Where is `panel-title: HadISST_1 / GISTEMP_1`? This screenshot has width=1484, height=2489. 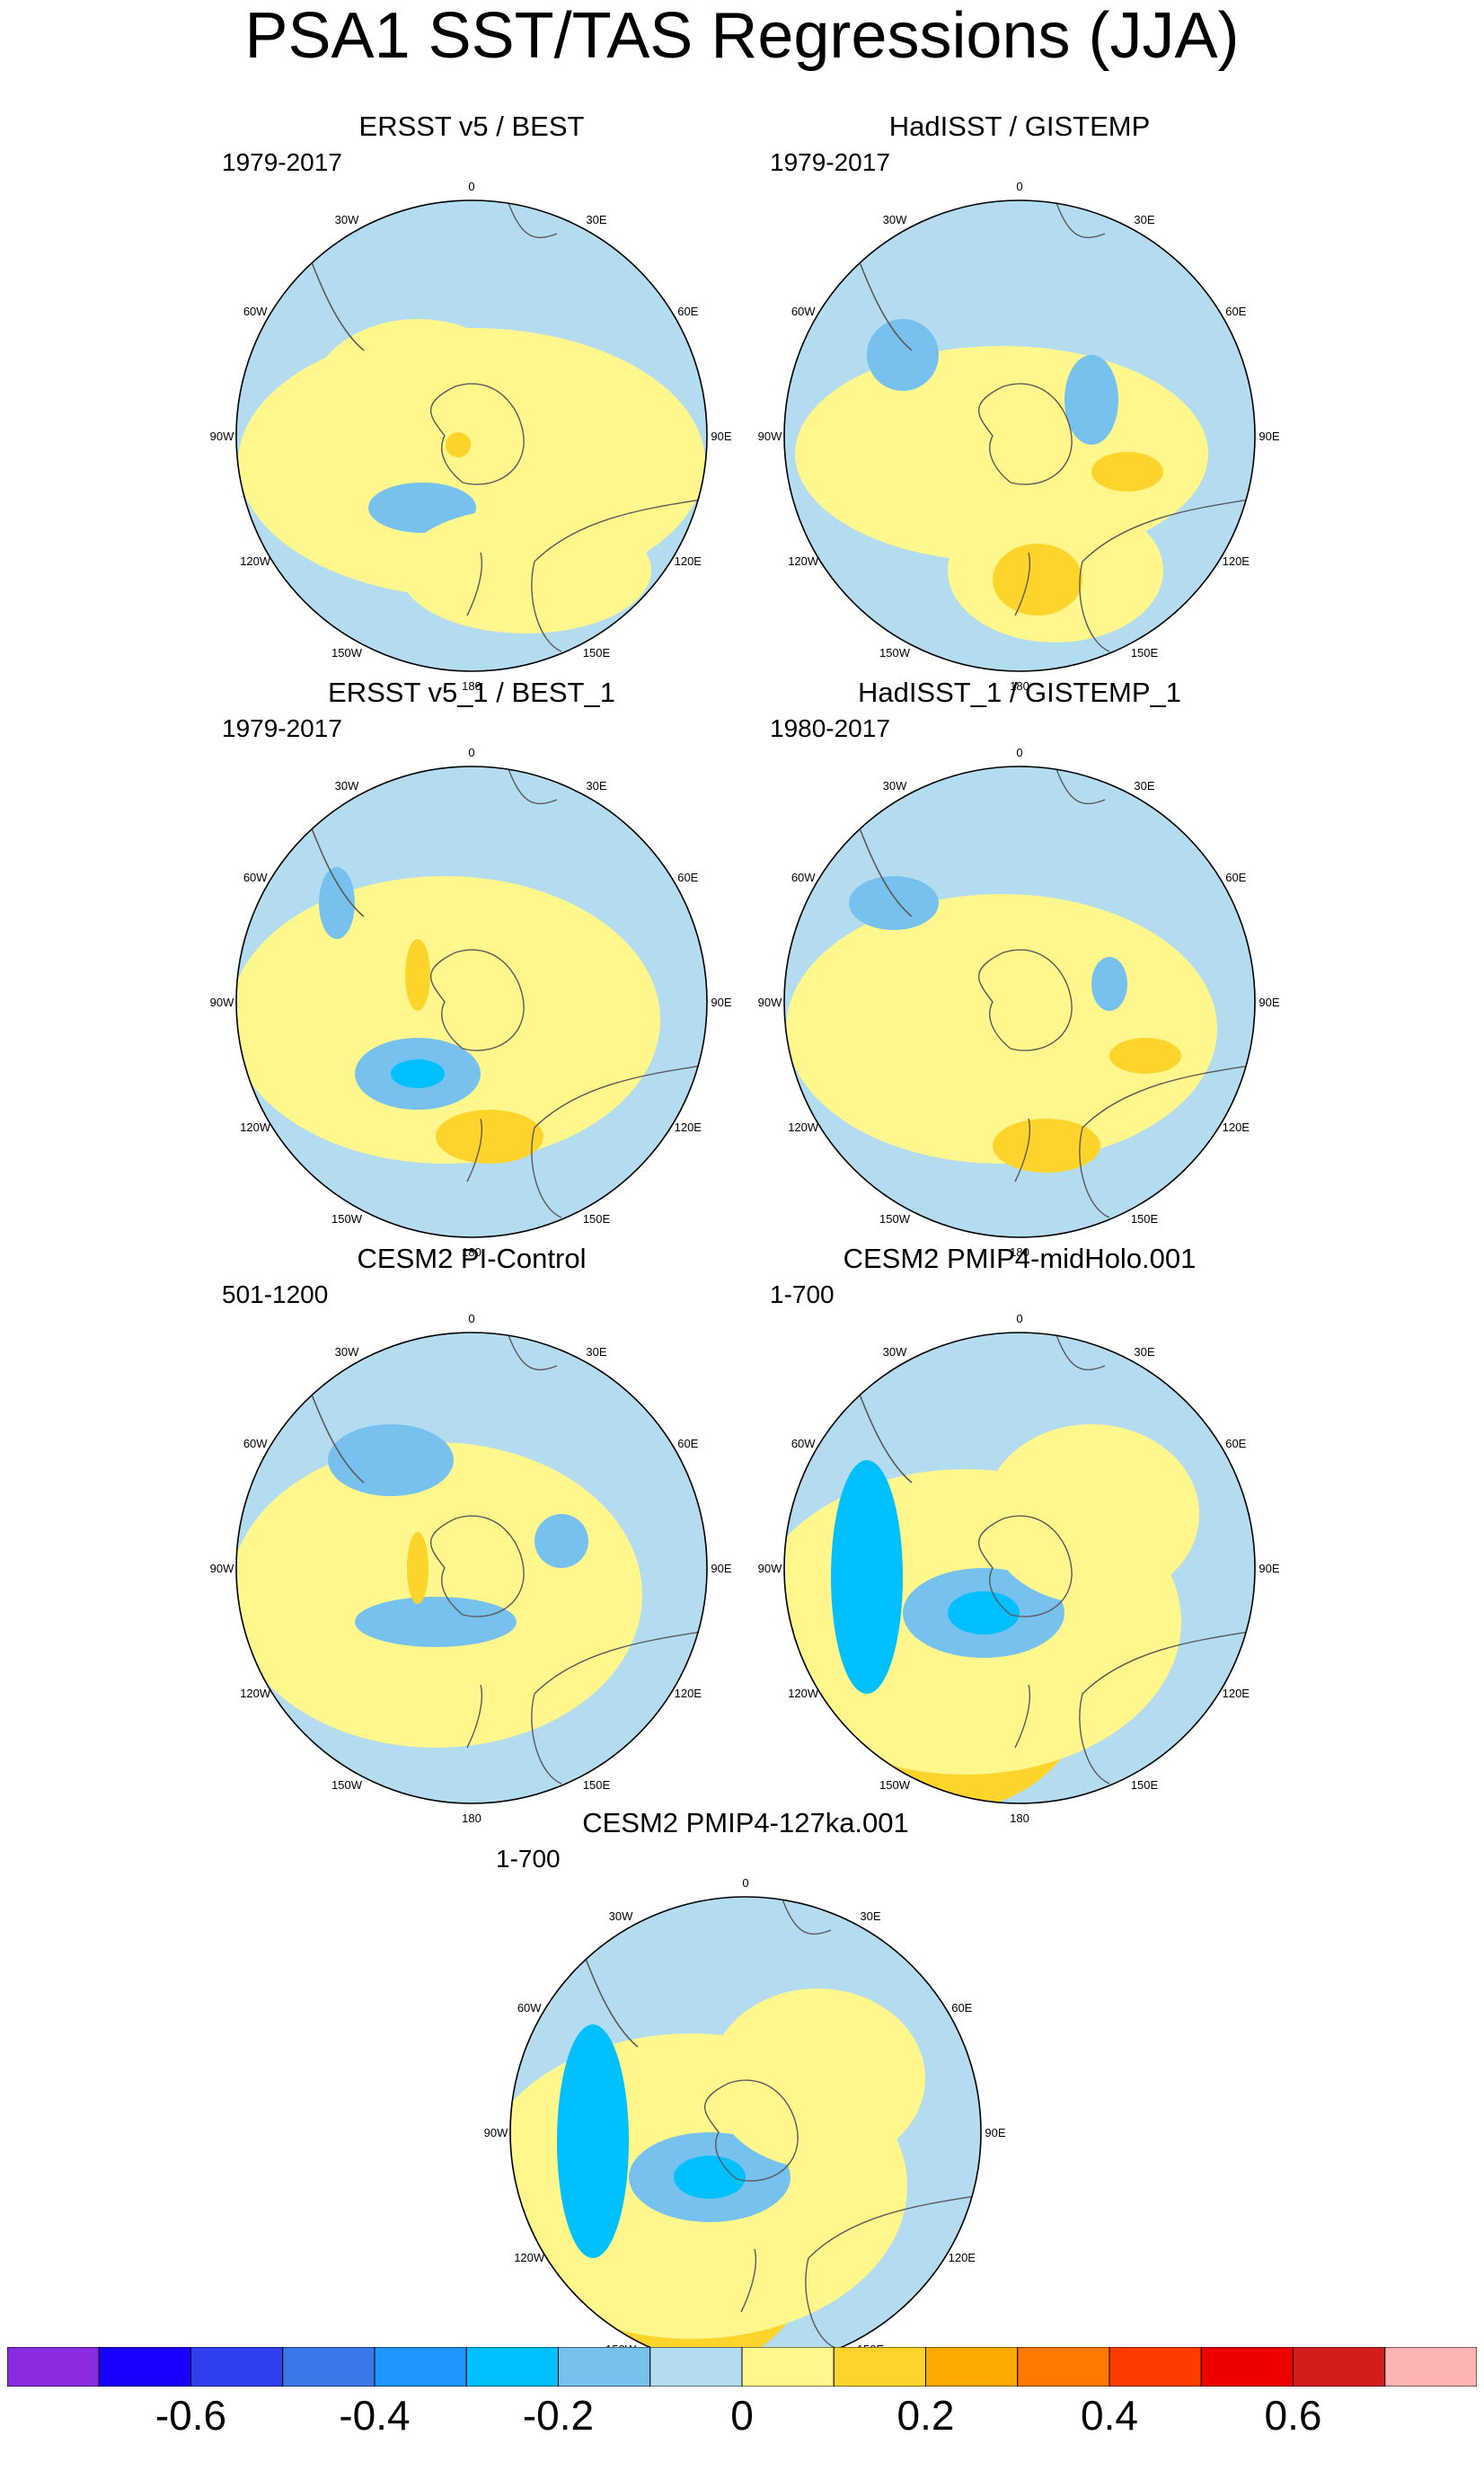
panel-title: HadISST_1 / GISTEMP_1 is located at coordinates (1019, 692).